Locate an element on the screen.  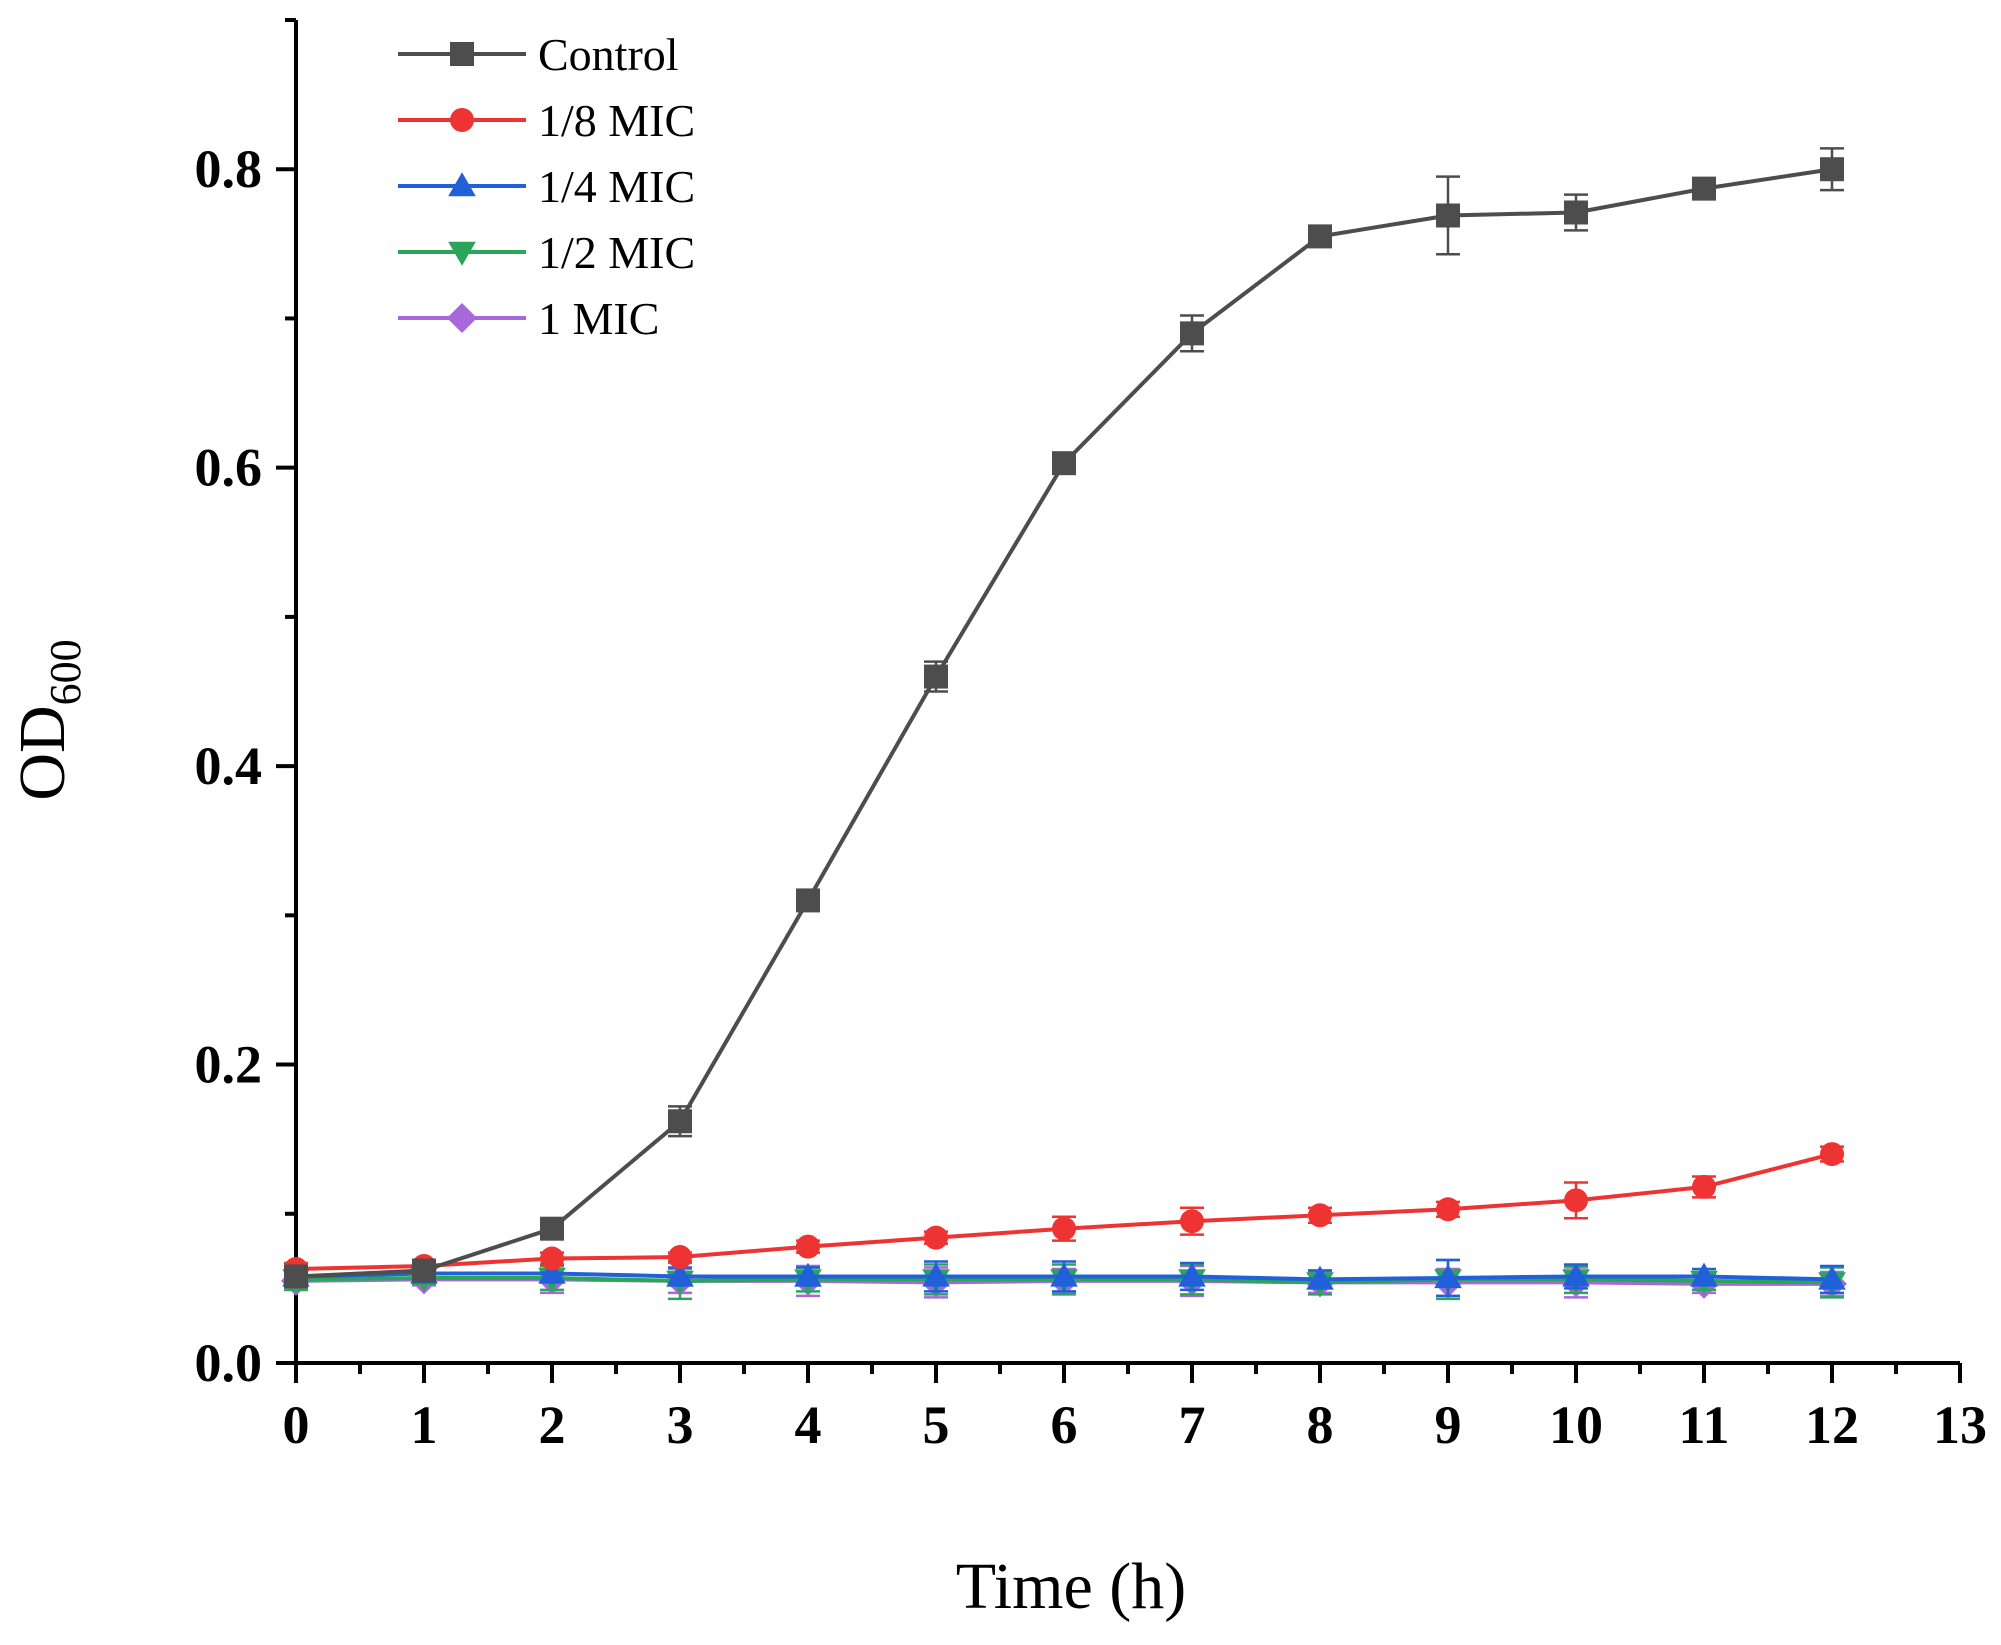
legend: Control 1/8 MIC 1/4 MIC 1/2 MIC 1 MIC is located at coordinates (546, 186).